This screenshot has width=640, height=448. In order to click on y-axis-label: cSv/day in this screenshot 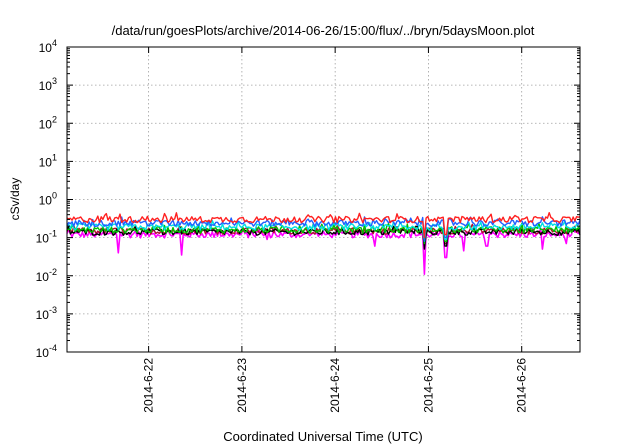, I will do `click(15, 199)`.